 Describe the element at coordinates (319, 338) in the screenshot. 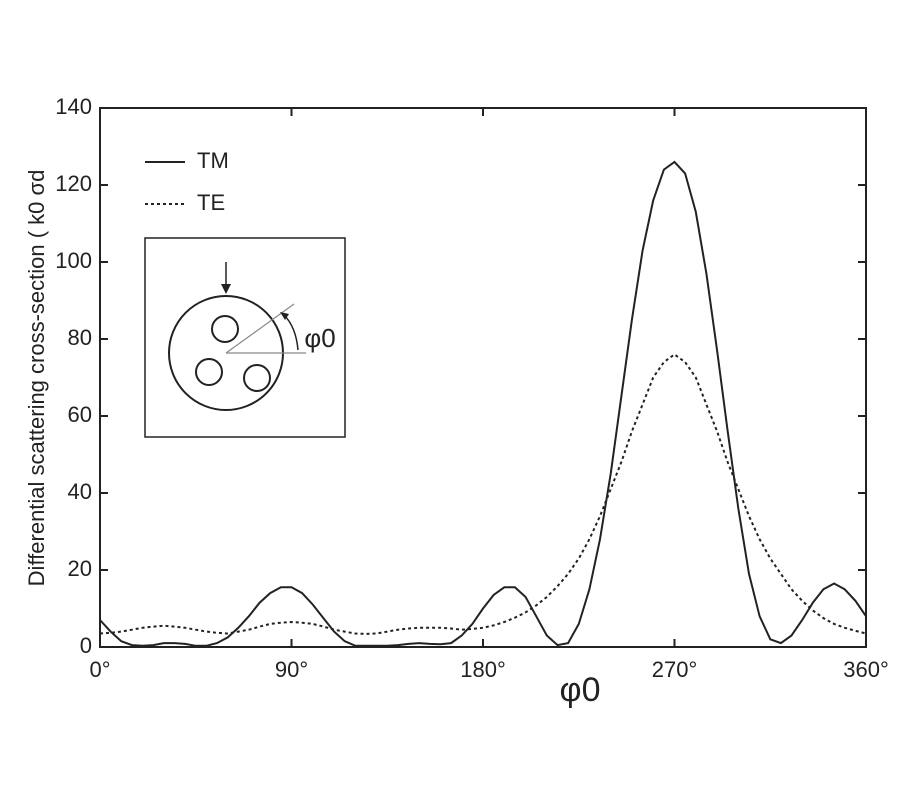

I see `inset-angle-label: φ0` at that location.